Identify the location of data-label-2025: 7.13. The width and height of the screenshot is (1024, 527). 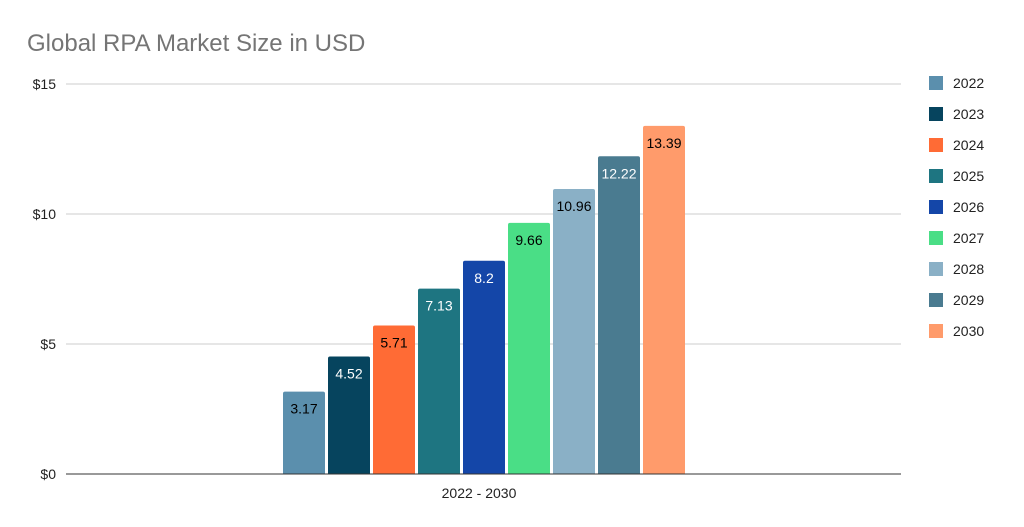
(438, 306).